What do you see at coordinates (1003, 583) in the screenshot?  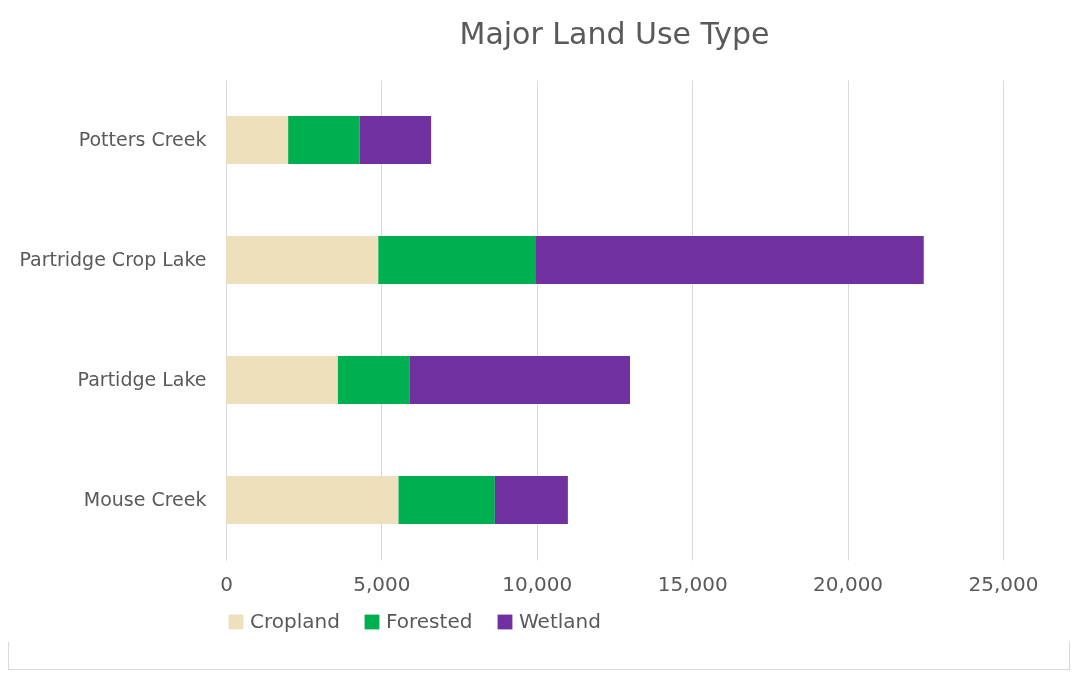 I see `x-tick-label: 25,000` at bounding box center [1003, 583].